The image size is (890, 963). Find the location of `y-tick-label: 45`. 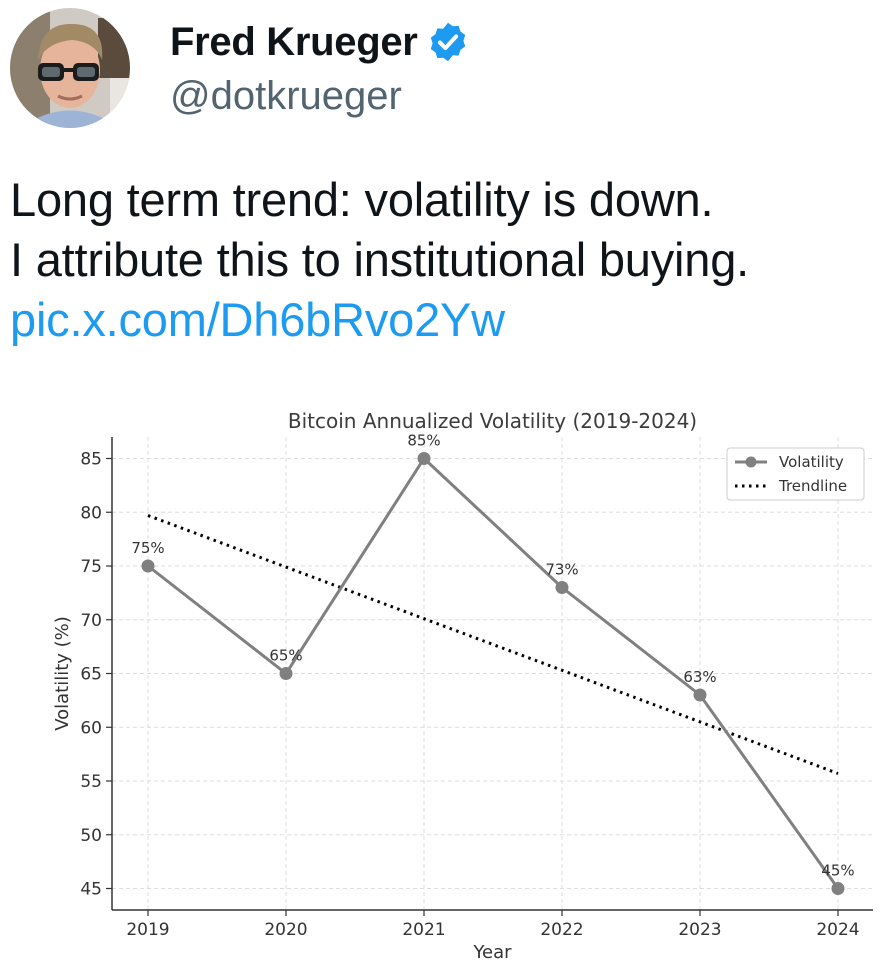

y-tick-label: 45 is located at coordinates (91, 890).